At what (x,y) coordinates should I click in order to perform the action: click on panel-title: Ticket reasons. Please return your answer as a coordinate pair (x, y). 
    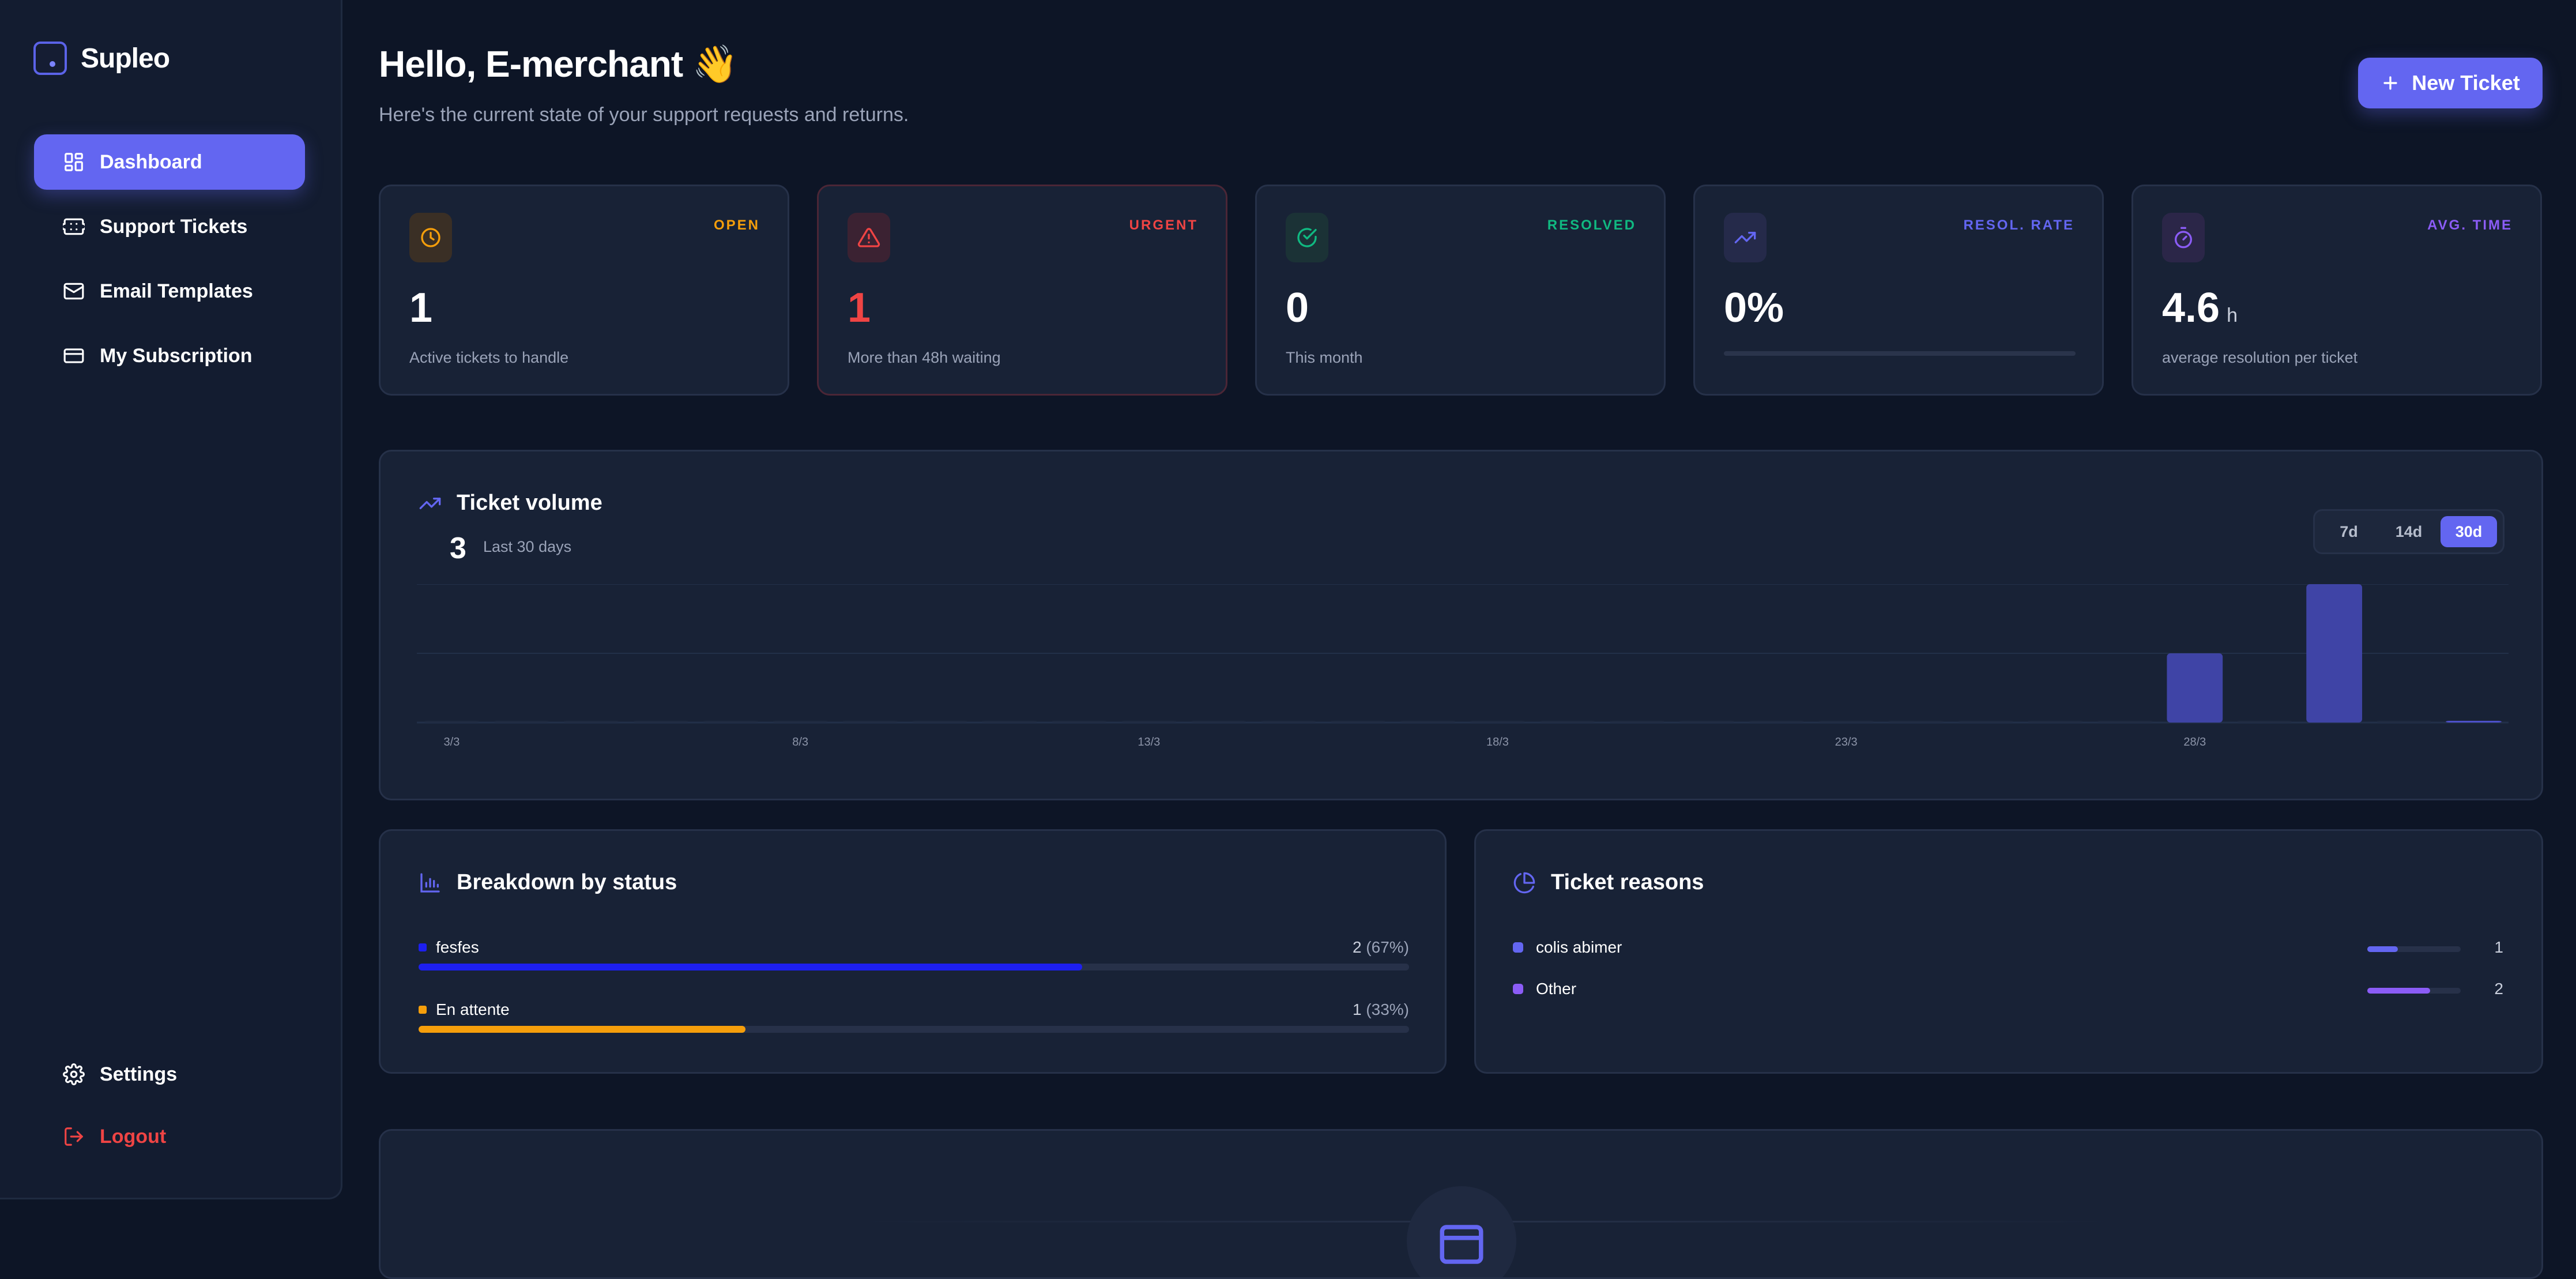
    Looking at the image, I should click on (1608, 882).